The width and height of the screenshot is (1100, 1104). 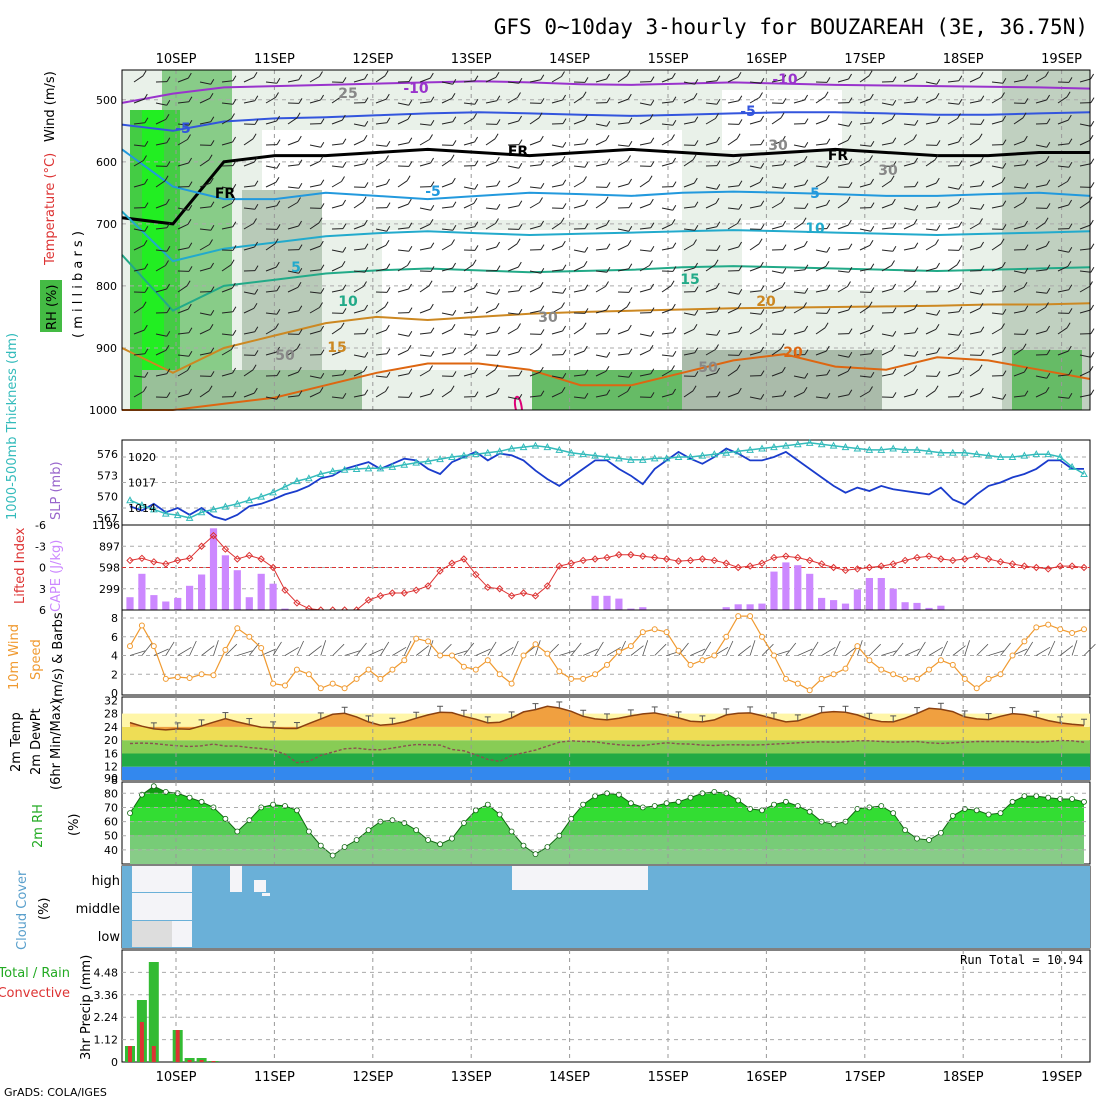 I want to click on precip-axis-label: 3hr Precip (mm), so click(x=86, y=1007).